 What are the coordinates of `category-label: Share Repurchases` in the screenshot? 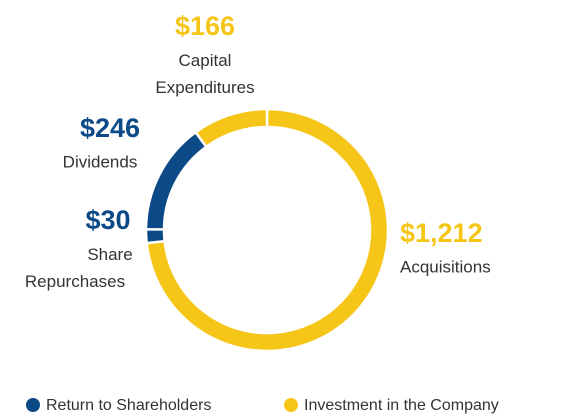 It's located at (79, 268).